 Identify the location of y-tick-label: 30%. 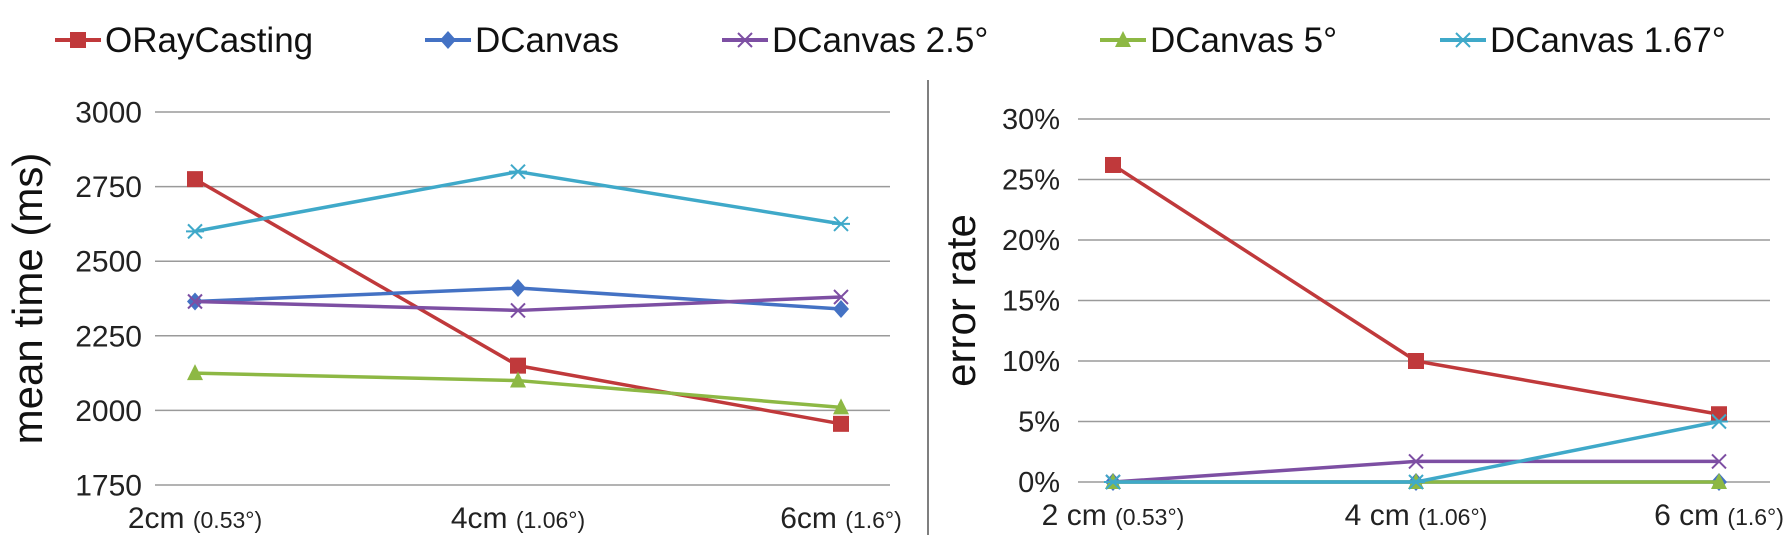
(1031, 120).